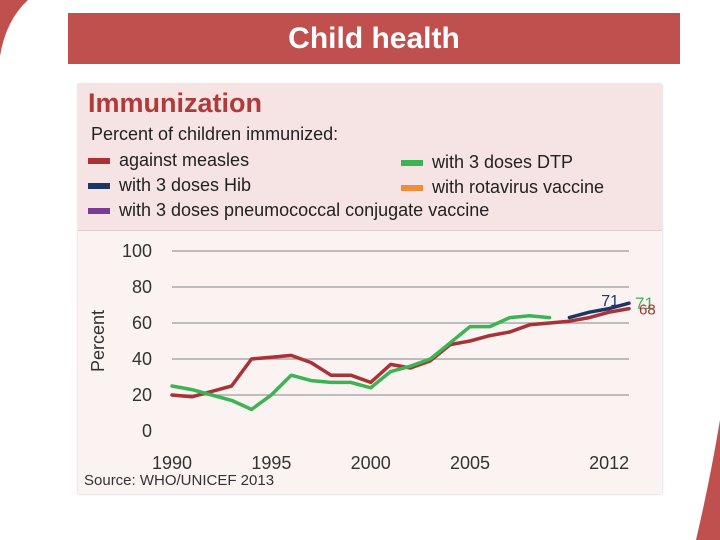 The height and width of the screenshot is (540, 720). Describe the element at coordinates (412, 162) in the screenshot. I see `legend-swatch-dtp` at that location.